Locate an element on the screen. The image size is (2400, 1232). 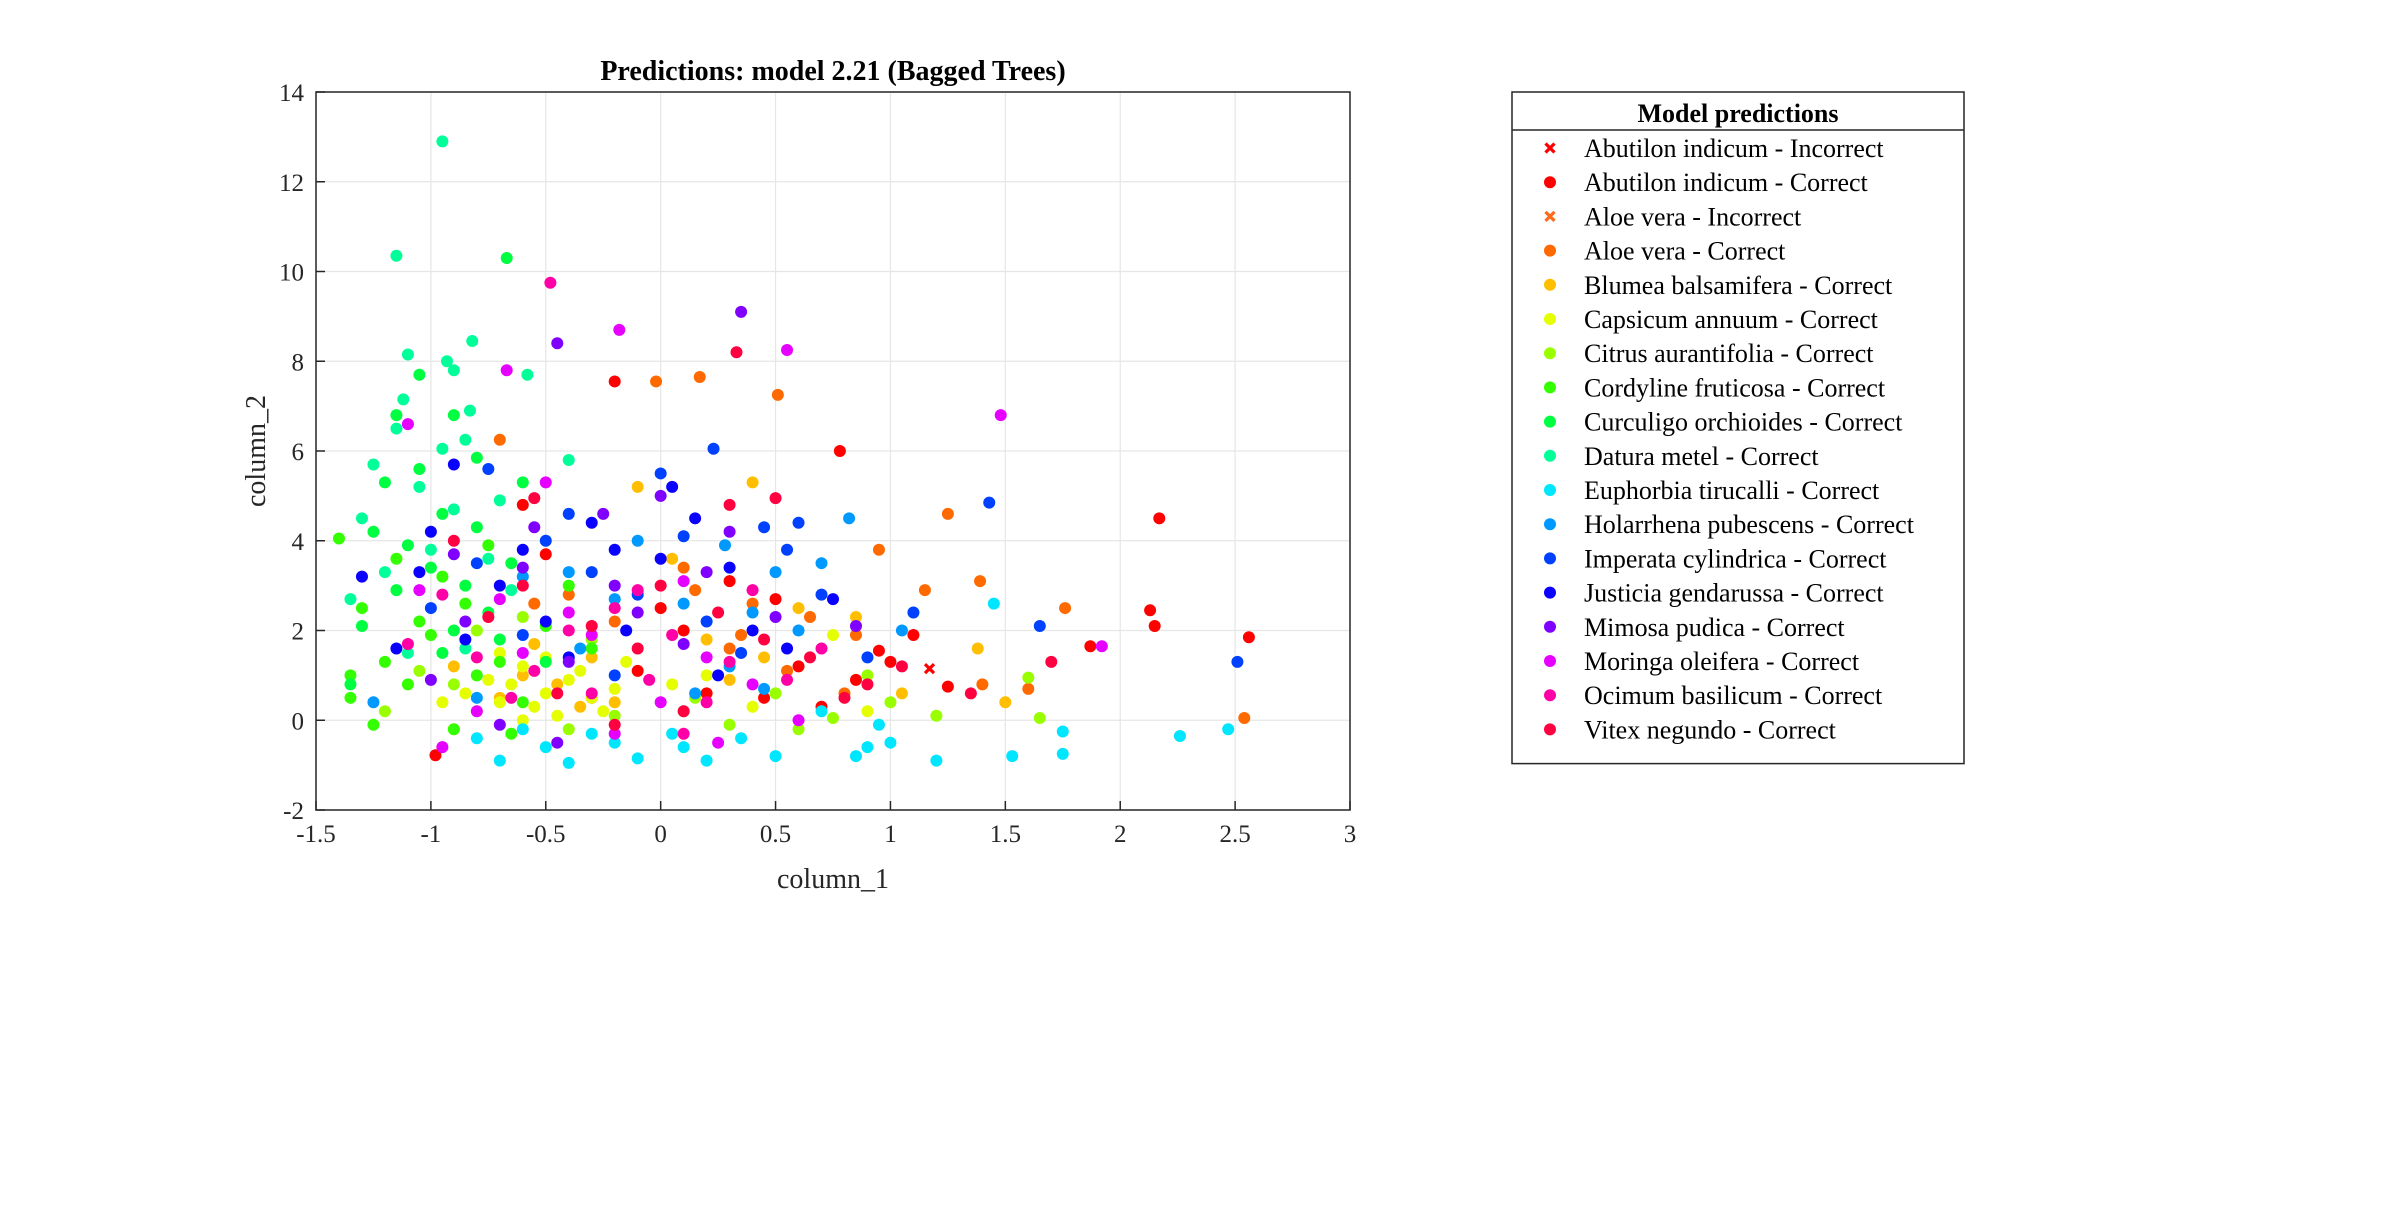
x-axis-ticks: -1.5 -1 -0.5 0 0.5 1 1.5 2 2.5 3 is located at coordinates (826, 824).